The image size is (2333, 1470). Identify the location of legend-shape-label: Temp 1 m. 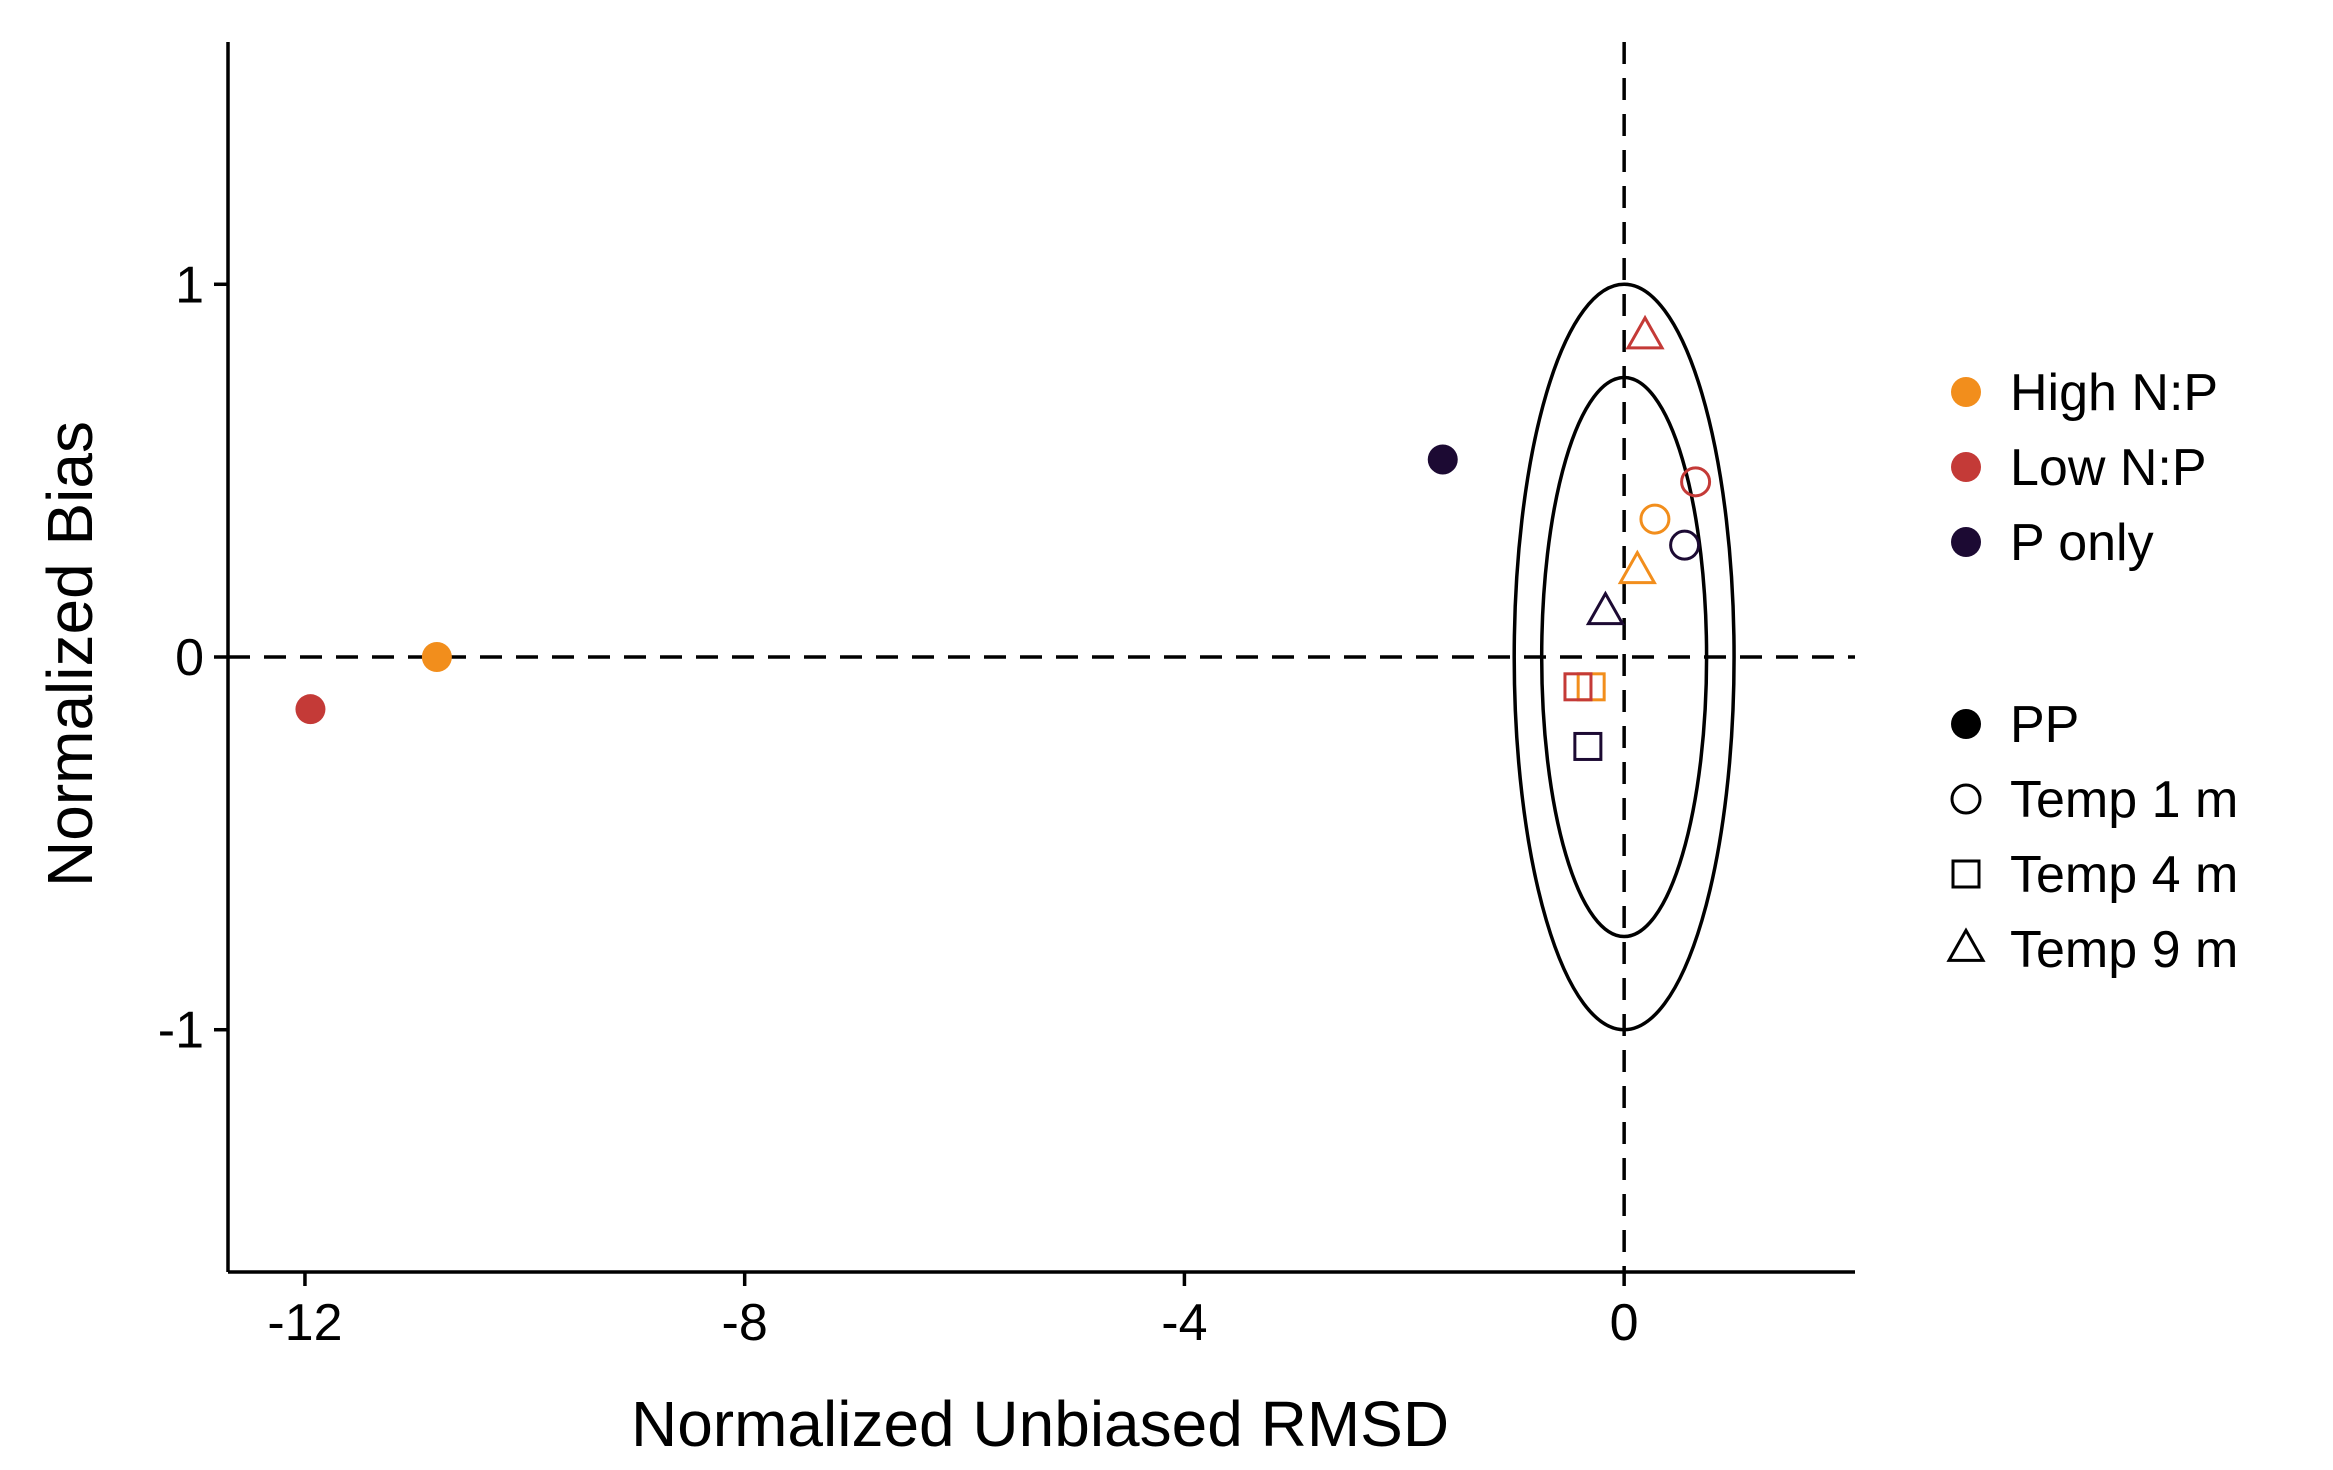
(2124, 800).